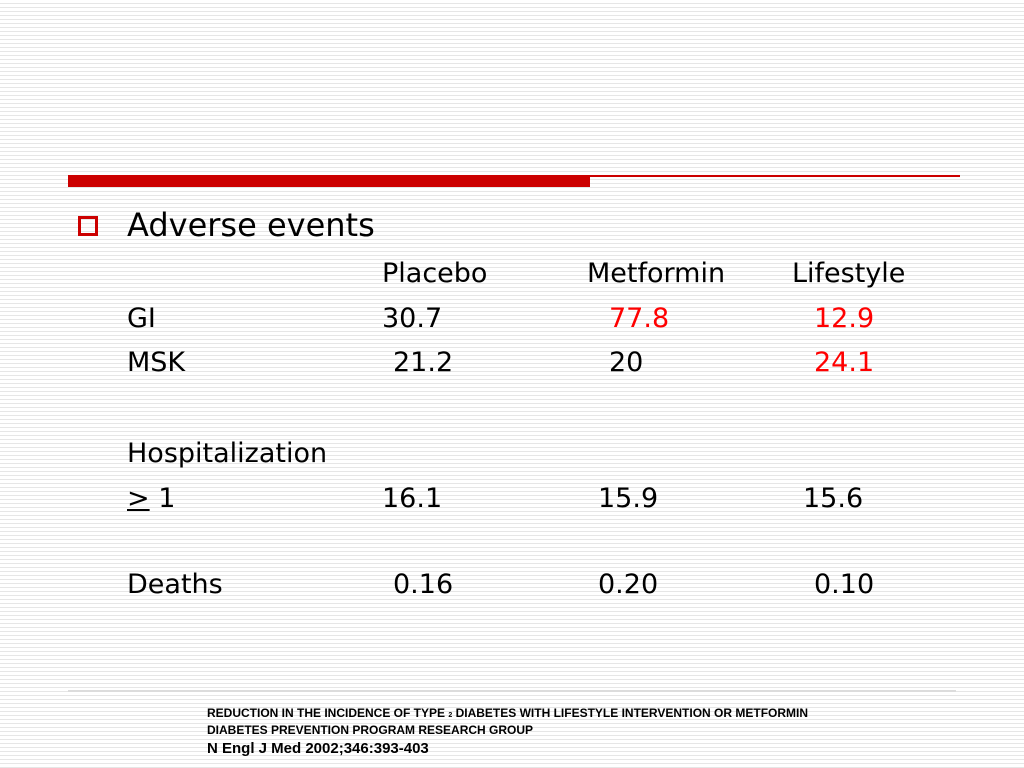 This screenshot has height=768, width=1024. Describe the element at coordinates (329, 181) in the screenshot. I see `title-accent-bar` at that location.